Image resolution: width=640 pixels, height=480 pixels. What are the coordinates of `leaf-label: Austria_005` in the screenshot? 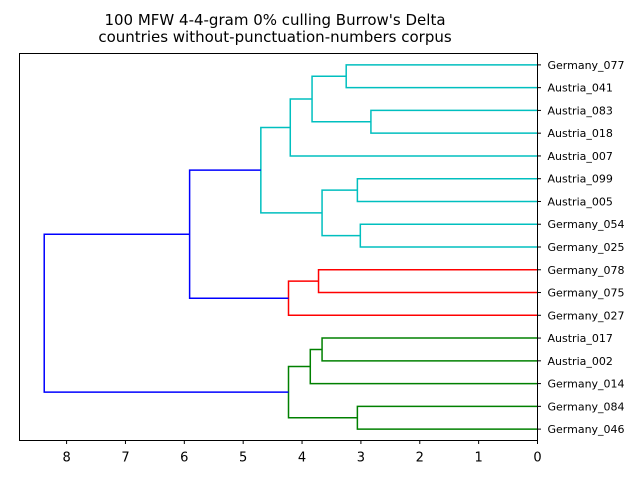 It's located at (580, 201).